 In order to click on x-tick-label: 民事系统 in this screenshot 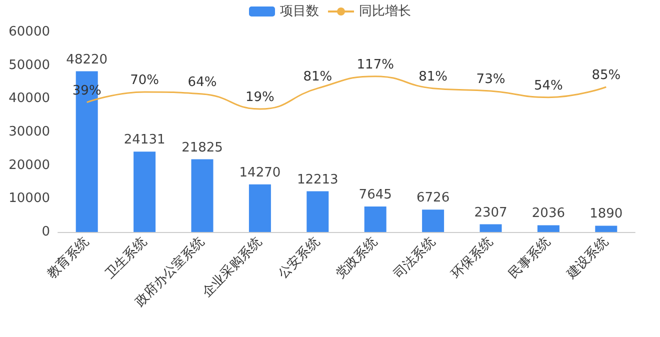, I will do `click(530, 258)`.